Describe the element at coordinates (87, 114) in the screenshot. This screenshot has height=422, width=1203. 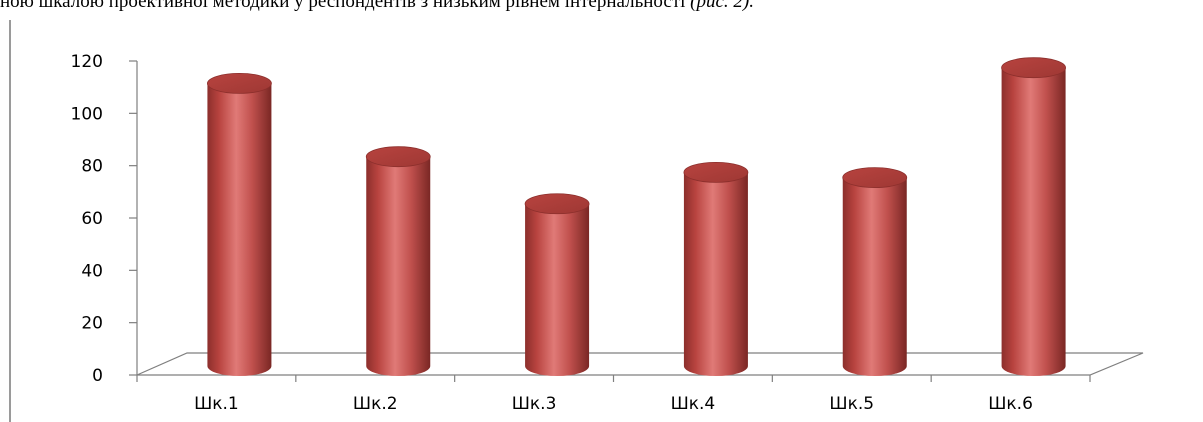
I see `y-tick-label: 100` at that location.